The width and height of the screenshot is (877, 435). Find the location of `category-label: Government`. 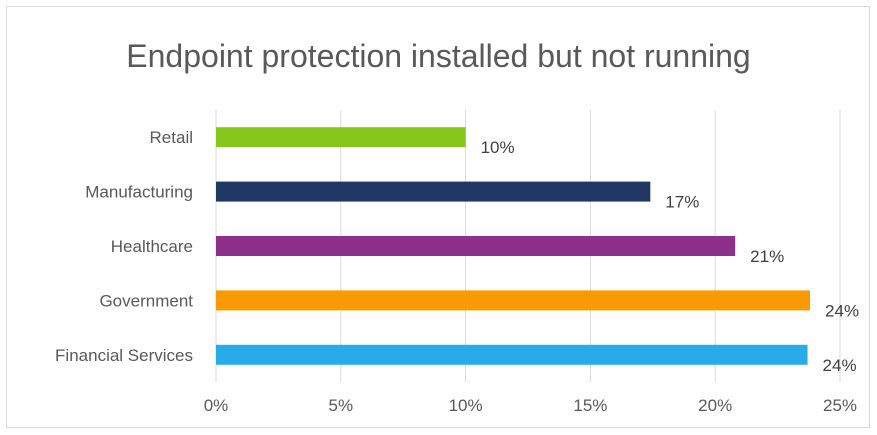

category-label: Government is located at coordinates (146, 300).